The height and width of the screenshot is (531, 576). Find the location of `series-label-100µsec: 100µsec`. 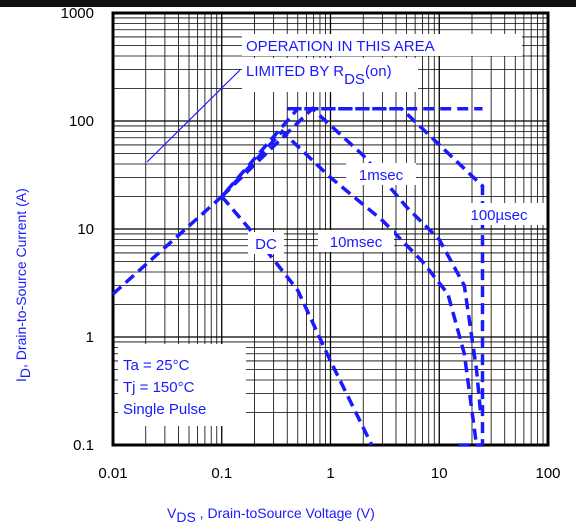

series-label-100µsec: 100µsec is located at coordinates (499, 215).